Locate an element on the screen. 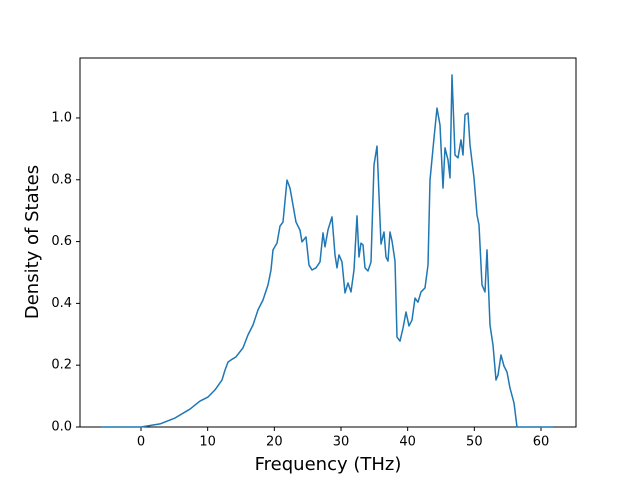 The height and width of the screenshot is (480, 640). y-tick-label: 0.8 is located at coordinates (61, 179).